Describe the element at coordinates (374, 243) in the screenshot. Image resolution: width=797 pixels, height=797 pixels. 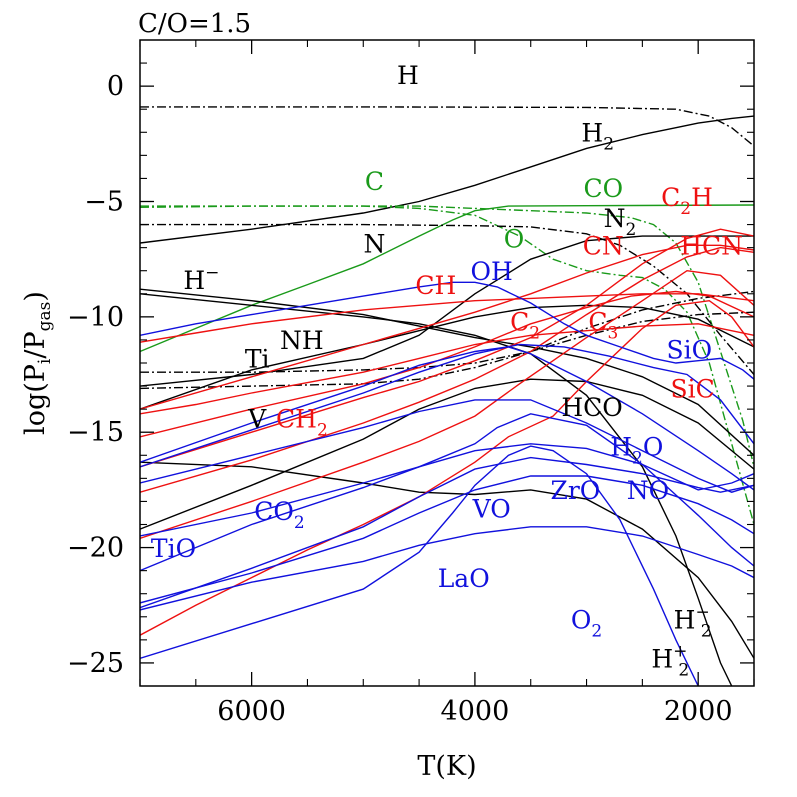
I see `label-main: N` at that location.